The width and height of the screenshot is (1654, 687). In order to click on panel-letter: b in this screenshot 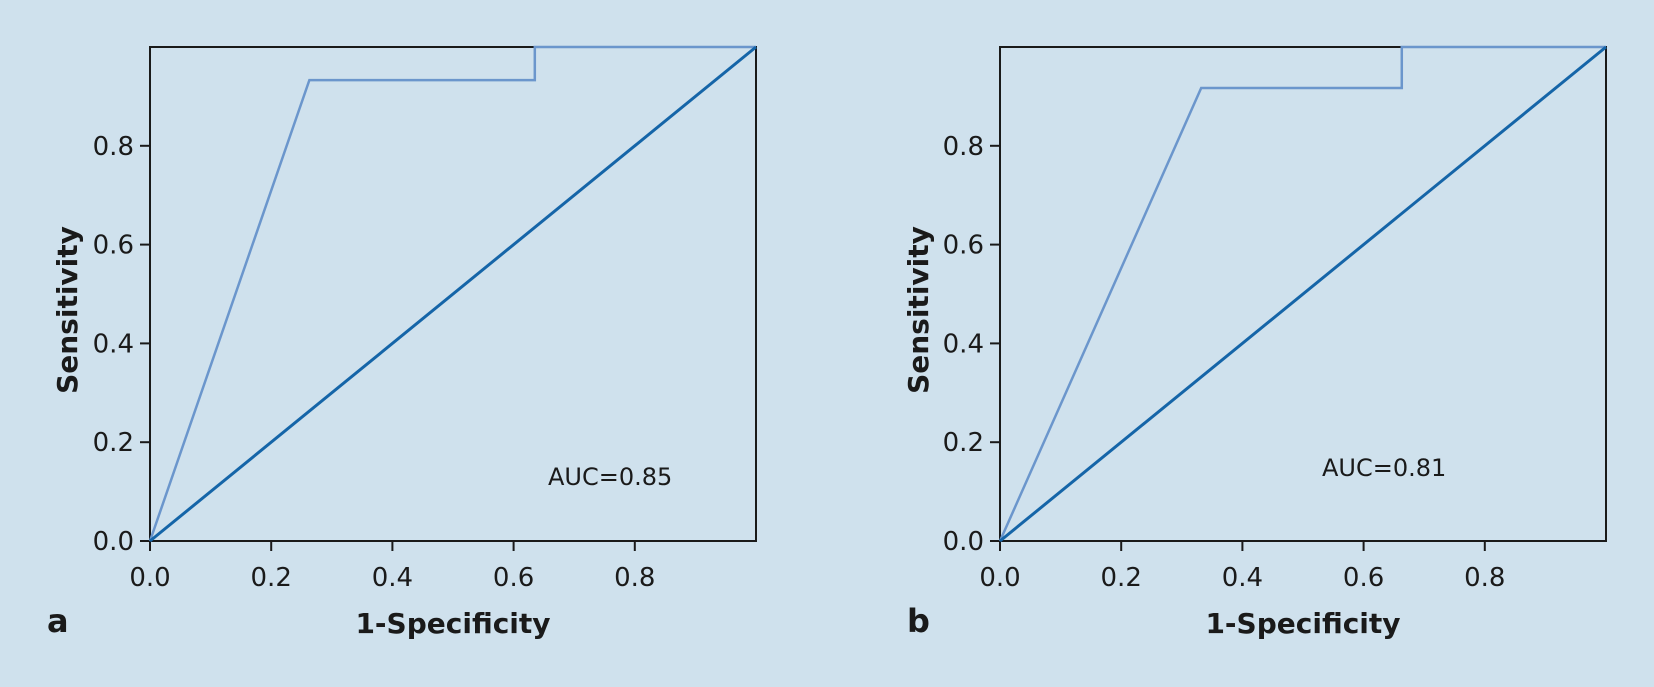, I will do `click(918, 621)`.